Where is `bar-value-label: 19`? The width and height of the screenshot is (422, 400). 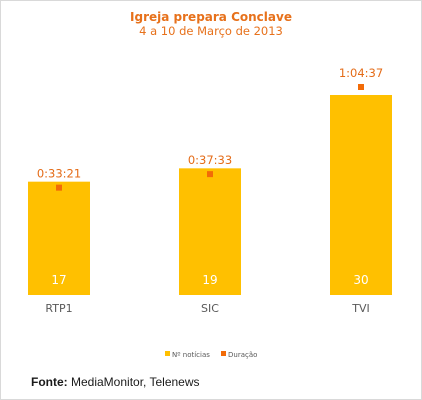
bar-value-label: 19 is located at coordinates (209, 280).